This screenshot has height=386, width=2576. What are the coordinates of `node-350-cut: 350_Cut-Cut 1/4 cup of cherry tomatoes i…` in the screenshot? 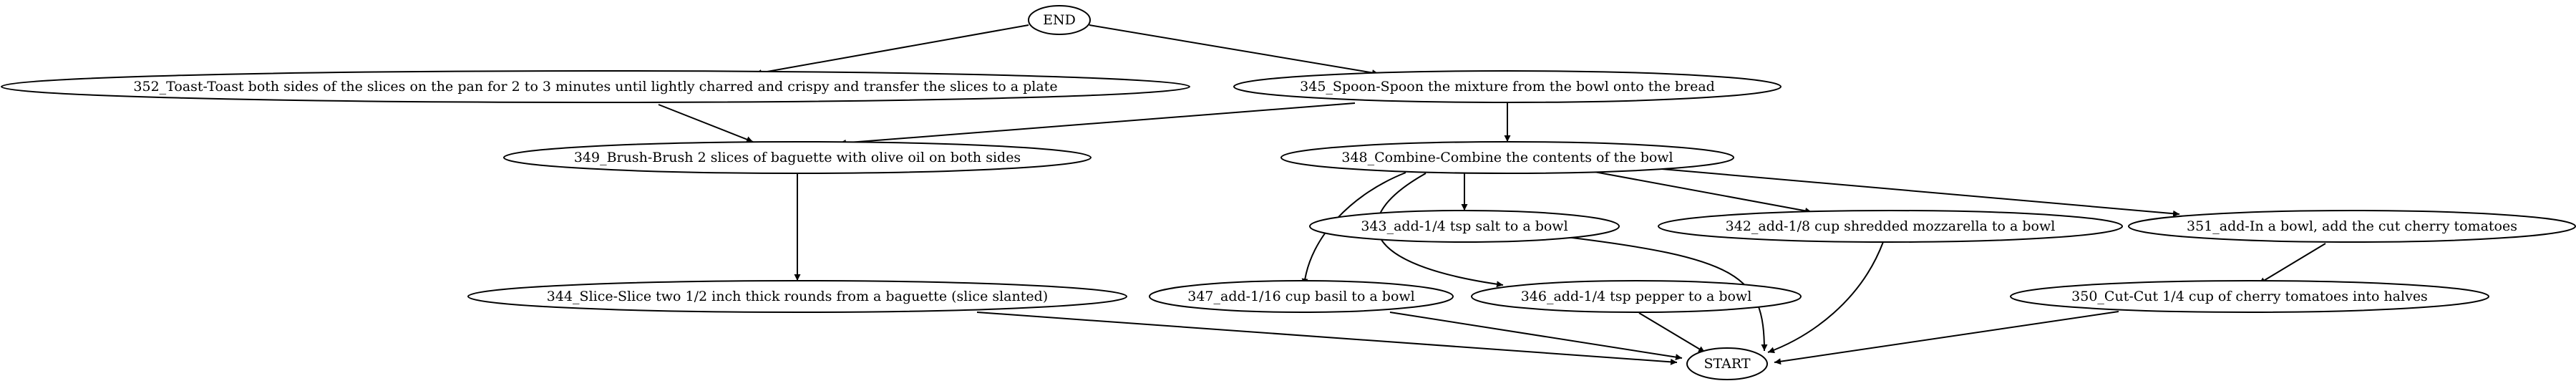 It's located at (2249, 297).